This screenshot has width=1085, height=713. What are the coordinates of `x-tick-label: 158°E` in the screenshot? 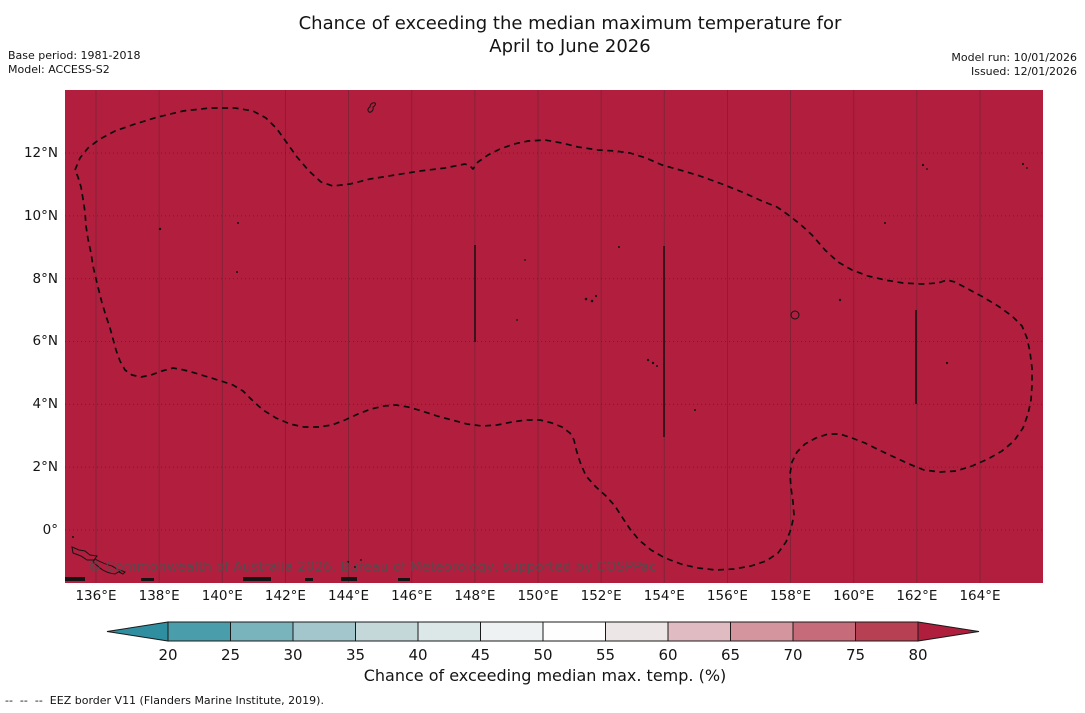 It's located at (791, 596).